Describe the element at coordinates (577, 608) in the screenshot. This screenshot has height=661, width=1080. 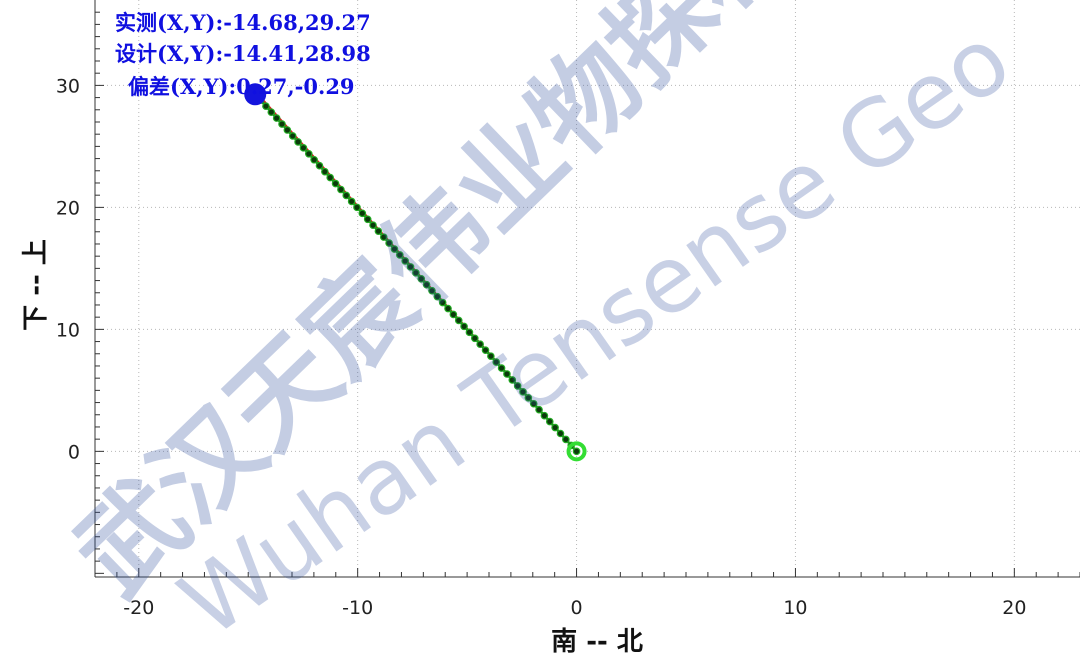
I see `x-tick-label: 0` at that location.